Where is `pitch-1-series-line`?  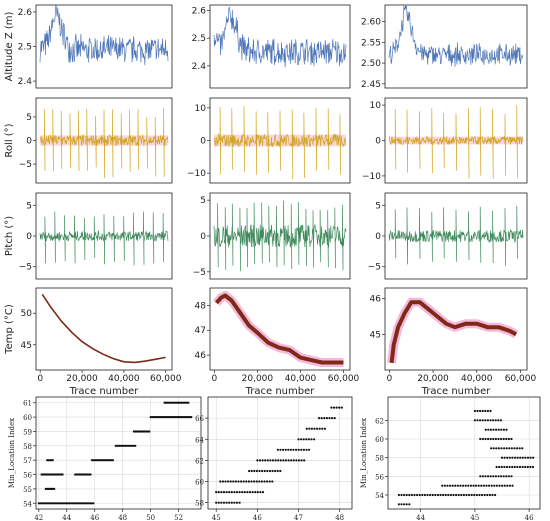
pitch-1-series-line is located at coordinates (104, 238).